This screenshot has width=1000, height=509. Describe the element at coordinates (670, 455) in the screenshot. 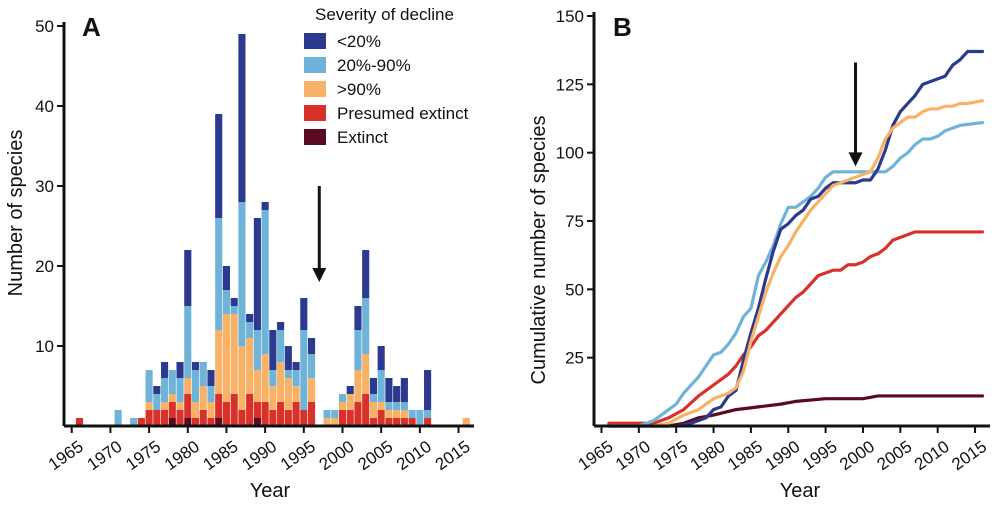

I see `panel-b-x-tick-label: 1975` at that location.